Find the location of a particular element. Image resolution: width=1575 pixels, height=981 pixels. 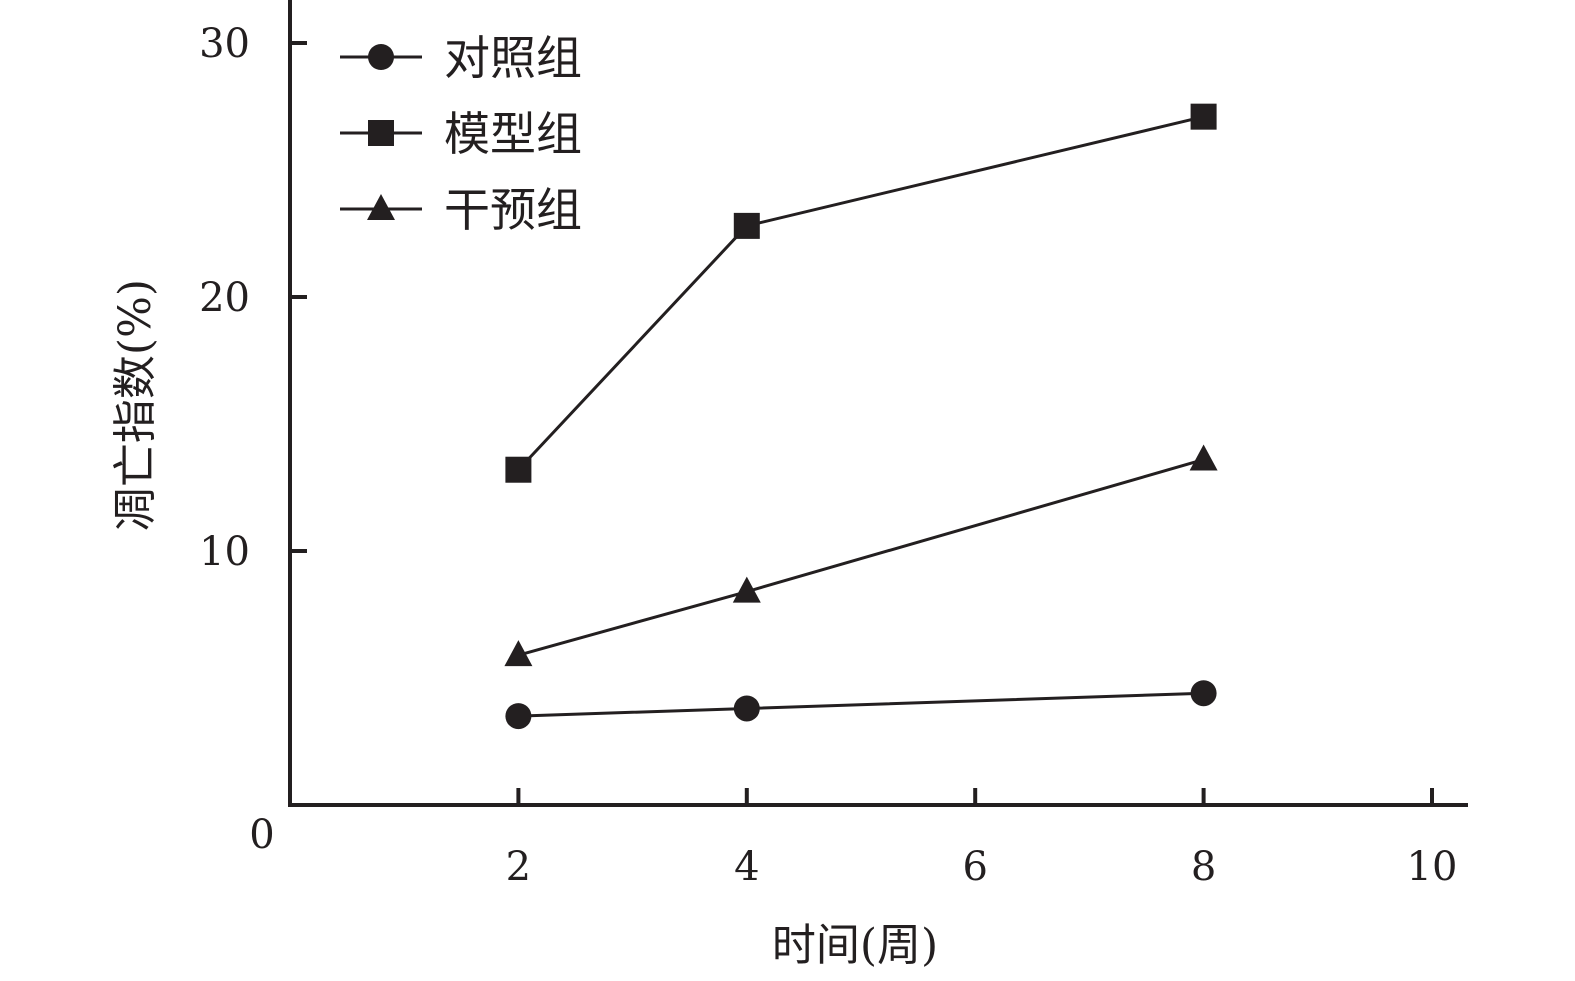

series-line-circle is located at coordinates (861, 704).